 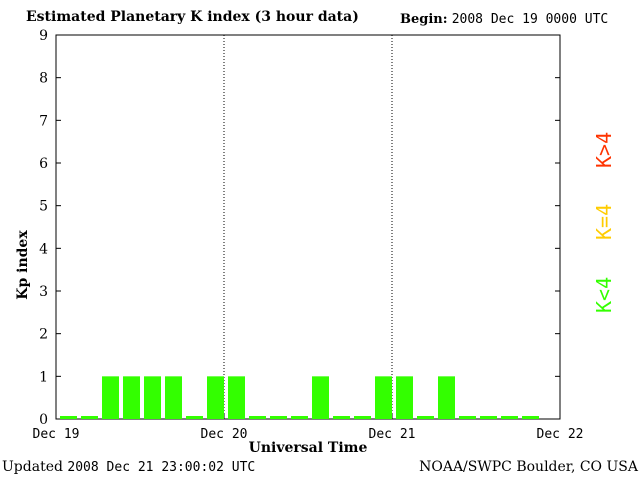 What do you see at coordinates (43, 377) in the screenshot?
I see `y-tick-label-1: 1` at bounding box center [43, 377].